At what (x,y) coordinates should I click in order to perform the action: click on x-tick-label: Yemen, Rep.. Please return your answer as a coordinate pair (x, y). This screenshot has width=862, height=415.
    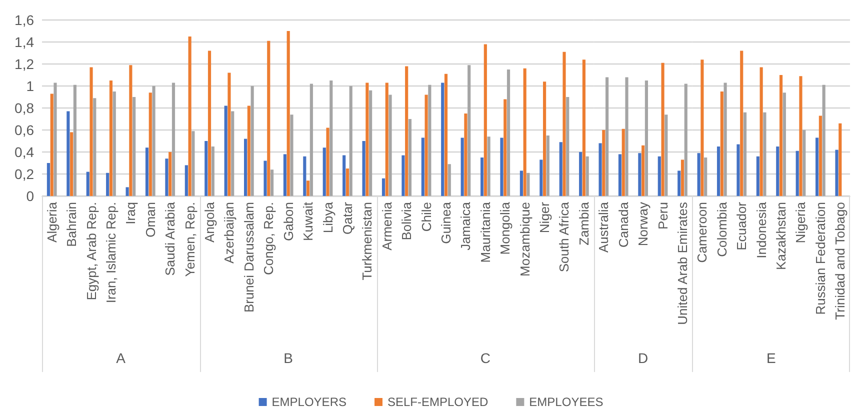
    Looking at the image, I should click on (190, 239).